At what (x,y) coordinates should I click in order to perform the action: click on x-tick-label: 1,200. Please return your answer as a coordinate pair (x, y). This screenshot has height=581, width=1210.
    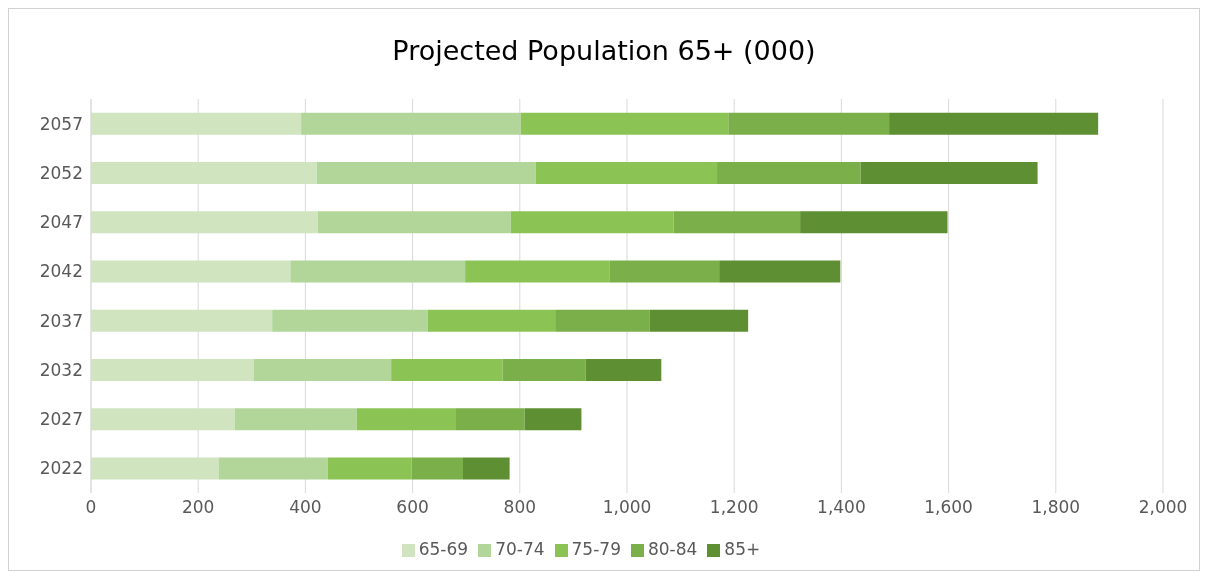
    Looking at the image, I should click on (734, 507).